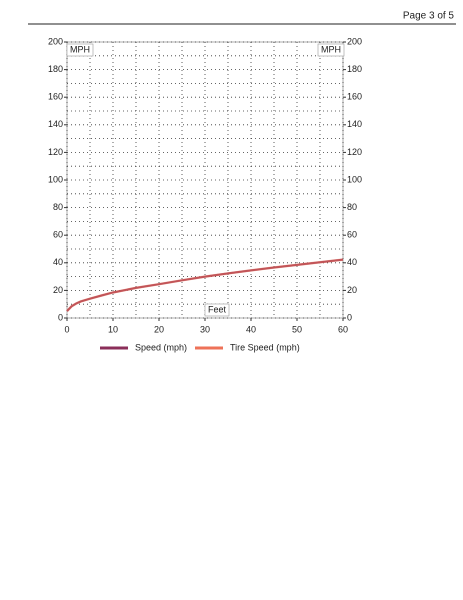  What do you see at coordinates (159, 329) in the screenshot?
I see `x-tick-label: 20` at bounding box center [159, 329].